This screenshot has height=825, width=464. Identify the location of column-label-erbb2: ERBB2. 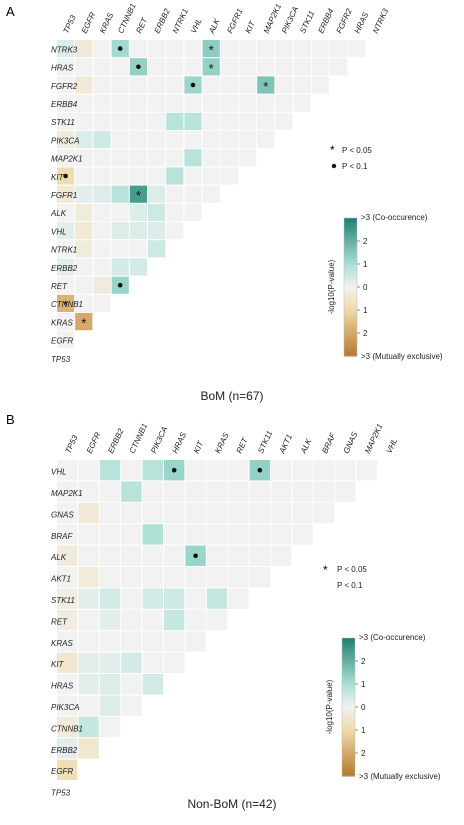
(115, 441).